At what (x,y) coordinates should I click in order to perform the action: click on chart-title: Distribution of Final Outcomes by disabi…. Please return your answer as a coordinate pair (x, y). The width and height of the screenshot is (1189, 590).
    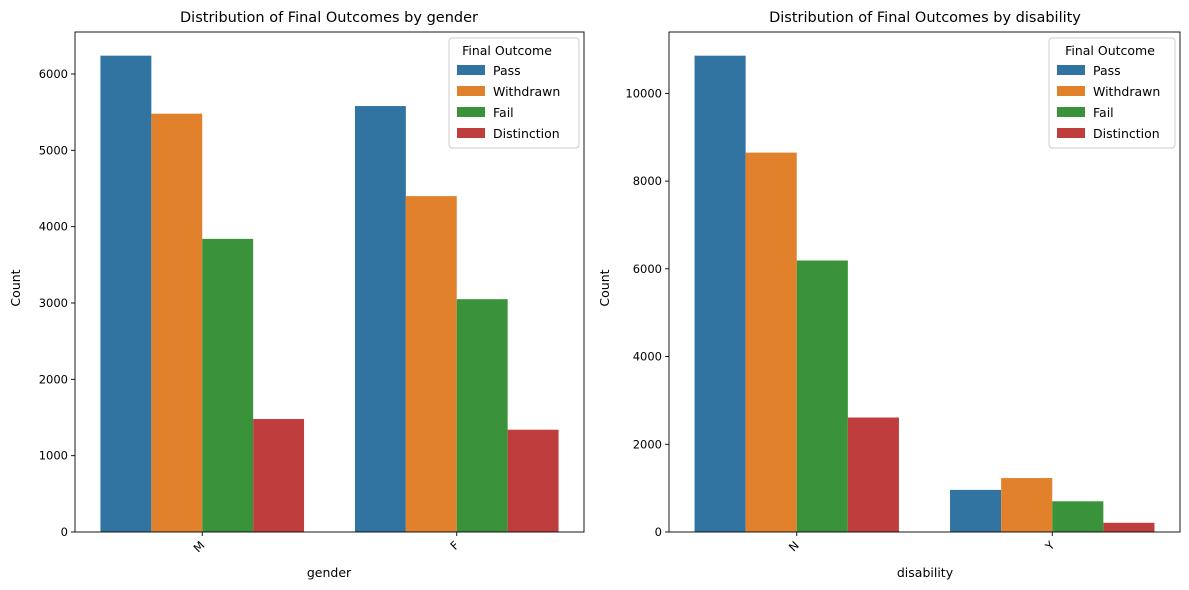
    Looking at the image, I should click on (925, 18).